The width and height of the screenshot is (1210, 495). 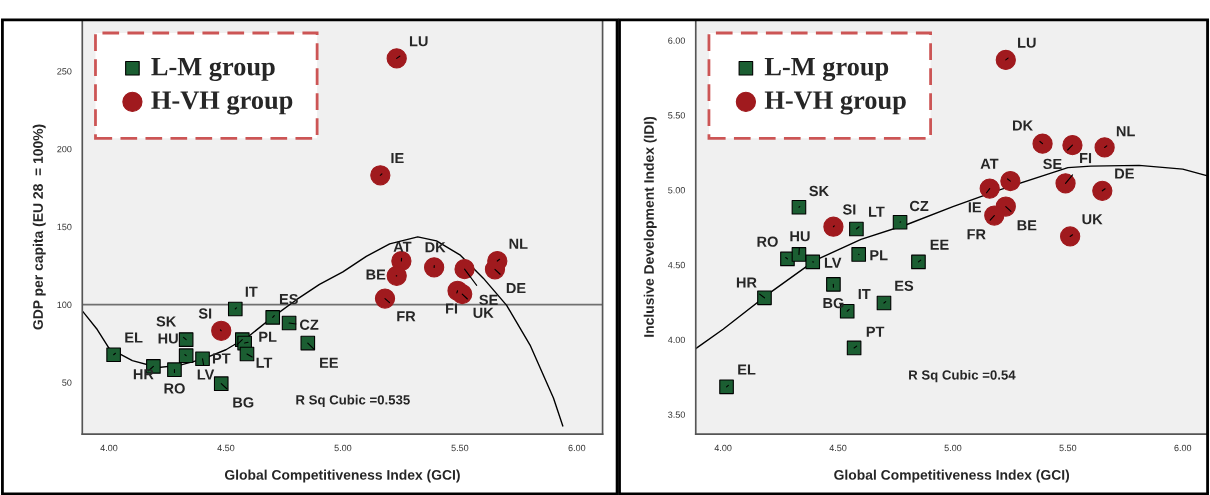 What do you see at coordinates (962, 376) in the screenshot?
I see `annotation: R Sq Cubic =0.54` at bounding box center [962, 376].